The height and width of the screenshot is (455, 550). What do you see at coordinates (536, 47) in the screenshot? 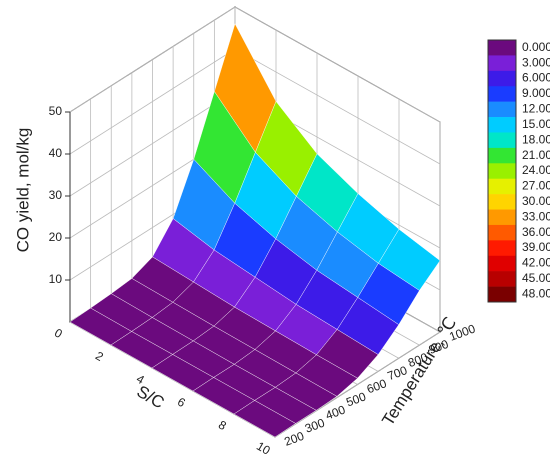
I see `colorbar-label: 0.000` at bounding box center [536, 47].